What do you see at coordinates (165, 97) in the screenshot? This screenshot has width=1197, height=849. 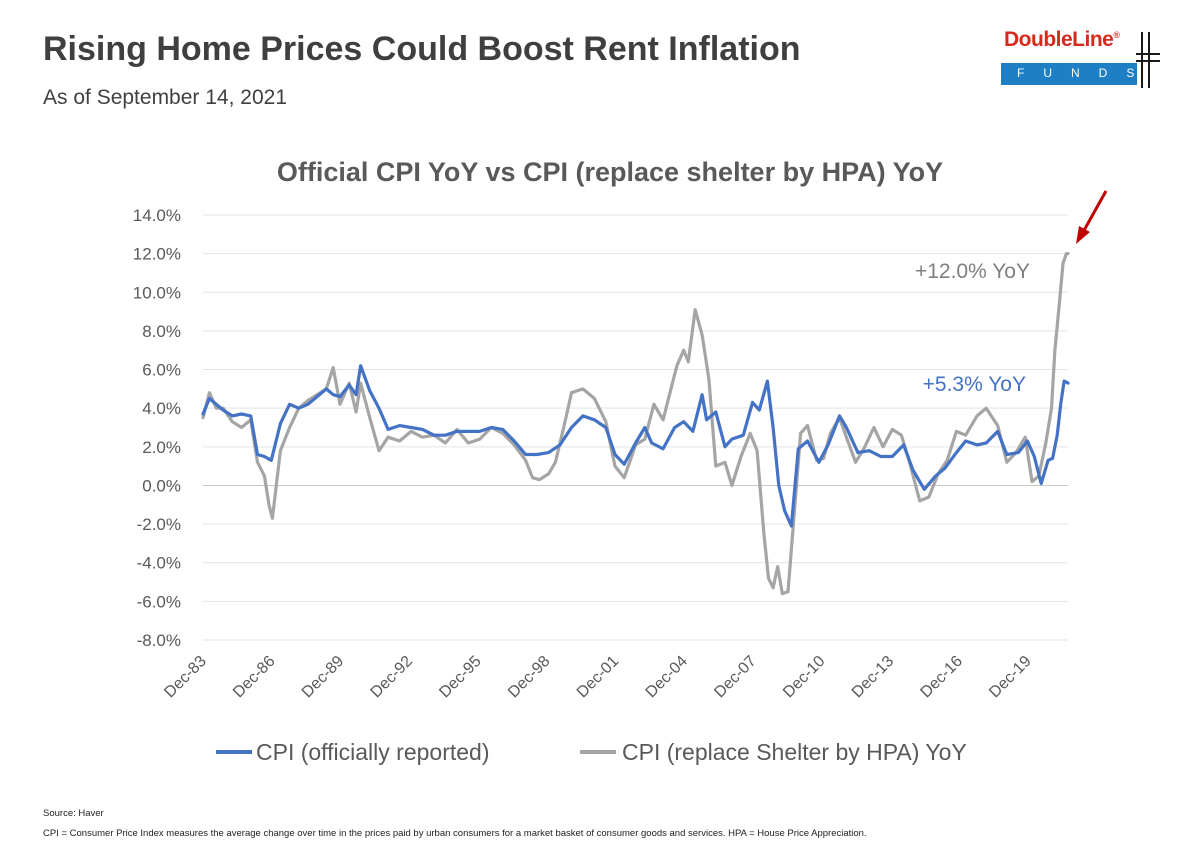 I see `page-subtitle: As of September 14, 2021` at bounding box center [165, 97].